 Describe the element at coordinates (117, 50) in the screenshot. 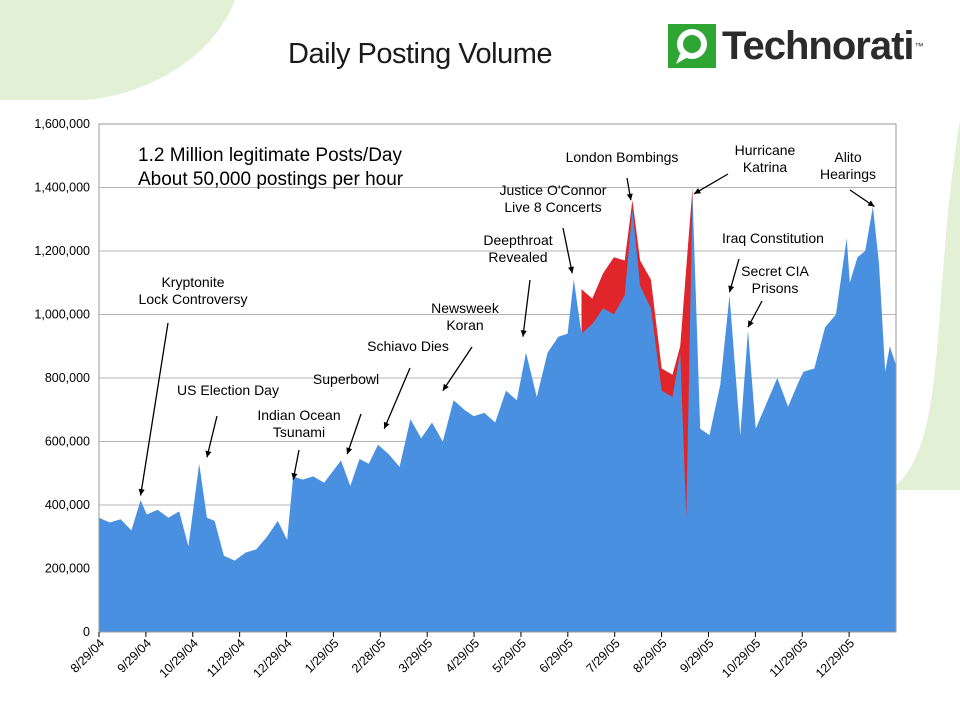

I see `top-left-swoosh` at that location.